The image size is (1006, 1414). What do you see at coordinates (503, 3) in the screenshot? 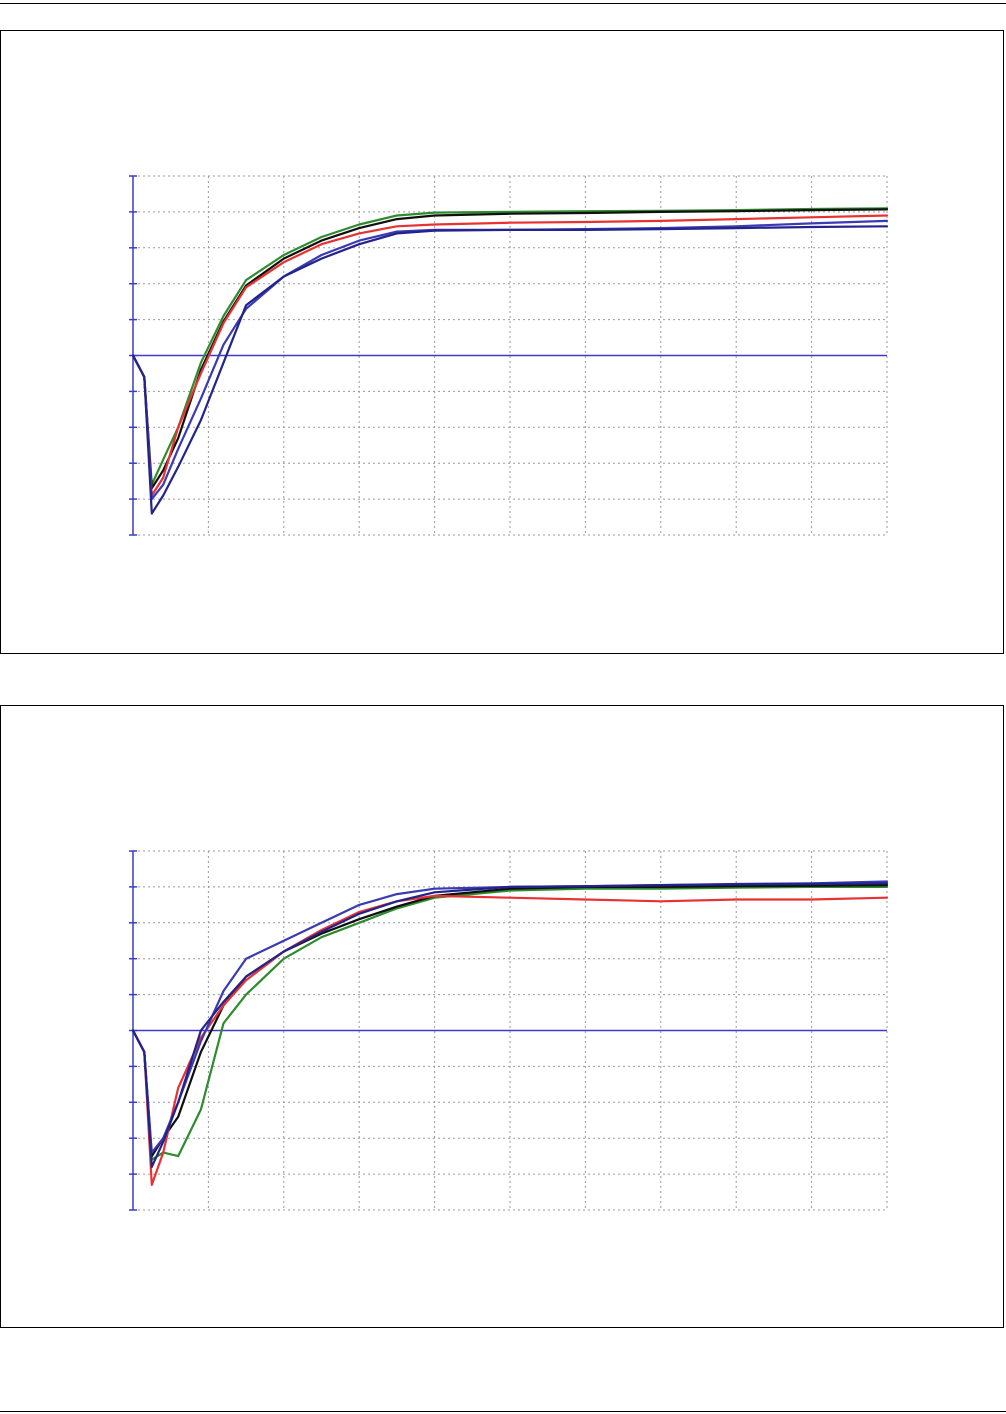
I see `top-rule` at bounding box center [503, 3].